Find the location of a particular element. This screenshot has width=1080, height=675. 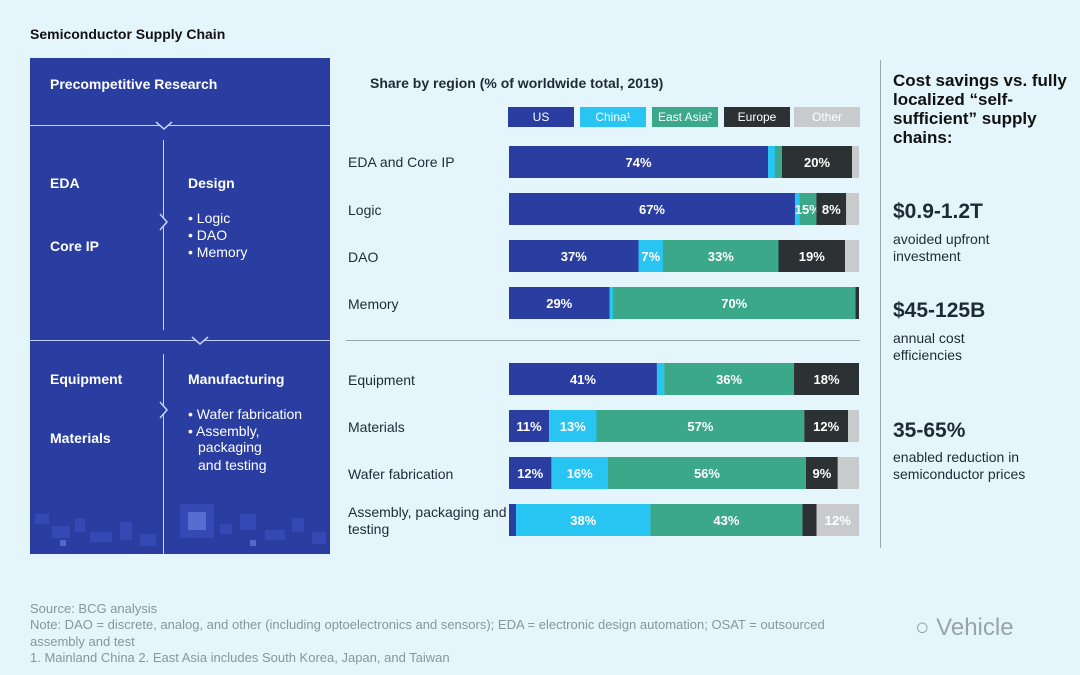

bar-memory-europe is located at coordinates (857, 303).